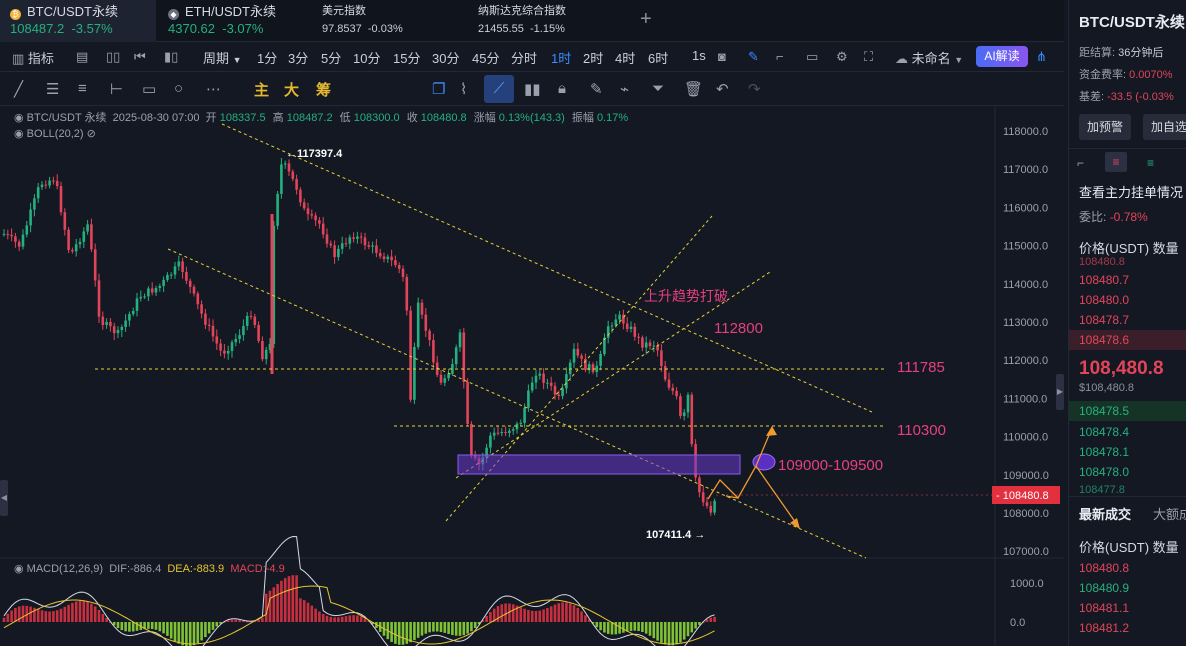 Image resolution: width=1186 pixels, height=646 pixels. What do you see at coordinates (367, 58) in the screenshot?
I see `interval-10m: 10分` at bounding box center [367, 58].